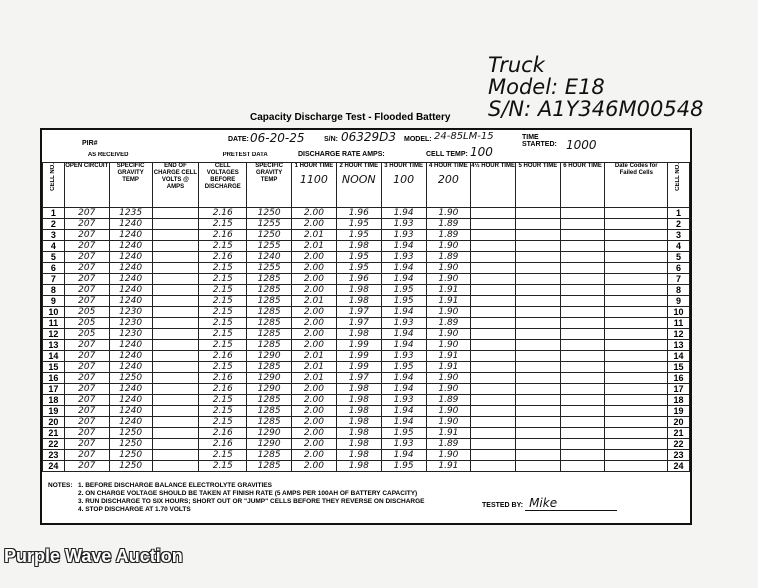  I want to click on watermark-logo: Purple Wave Auction, so click(93, 556).